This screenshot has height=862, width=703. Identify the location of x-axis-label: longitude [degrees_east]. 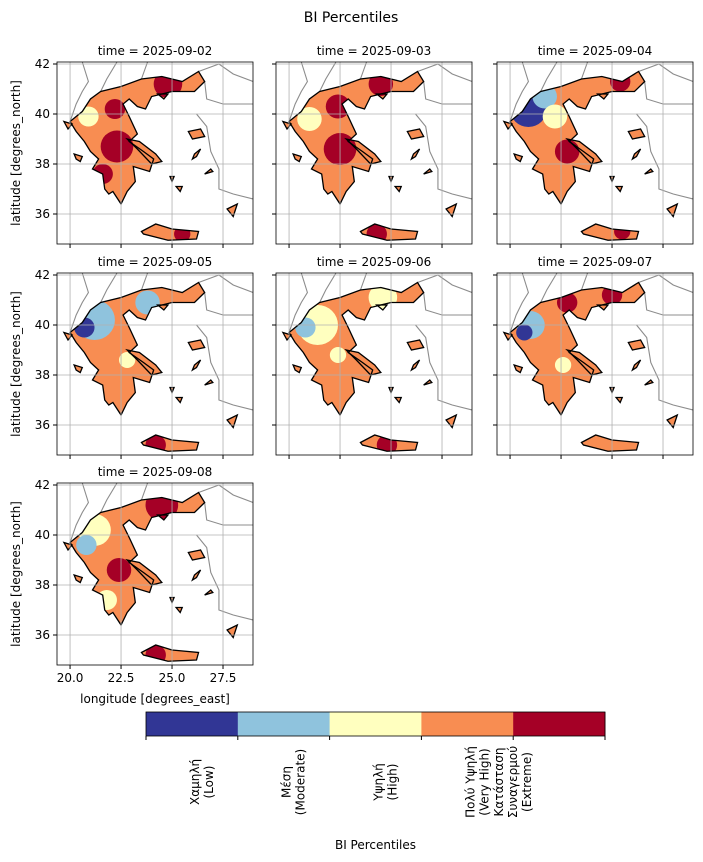
(155, 699).